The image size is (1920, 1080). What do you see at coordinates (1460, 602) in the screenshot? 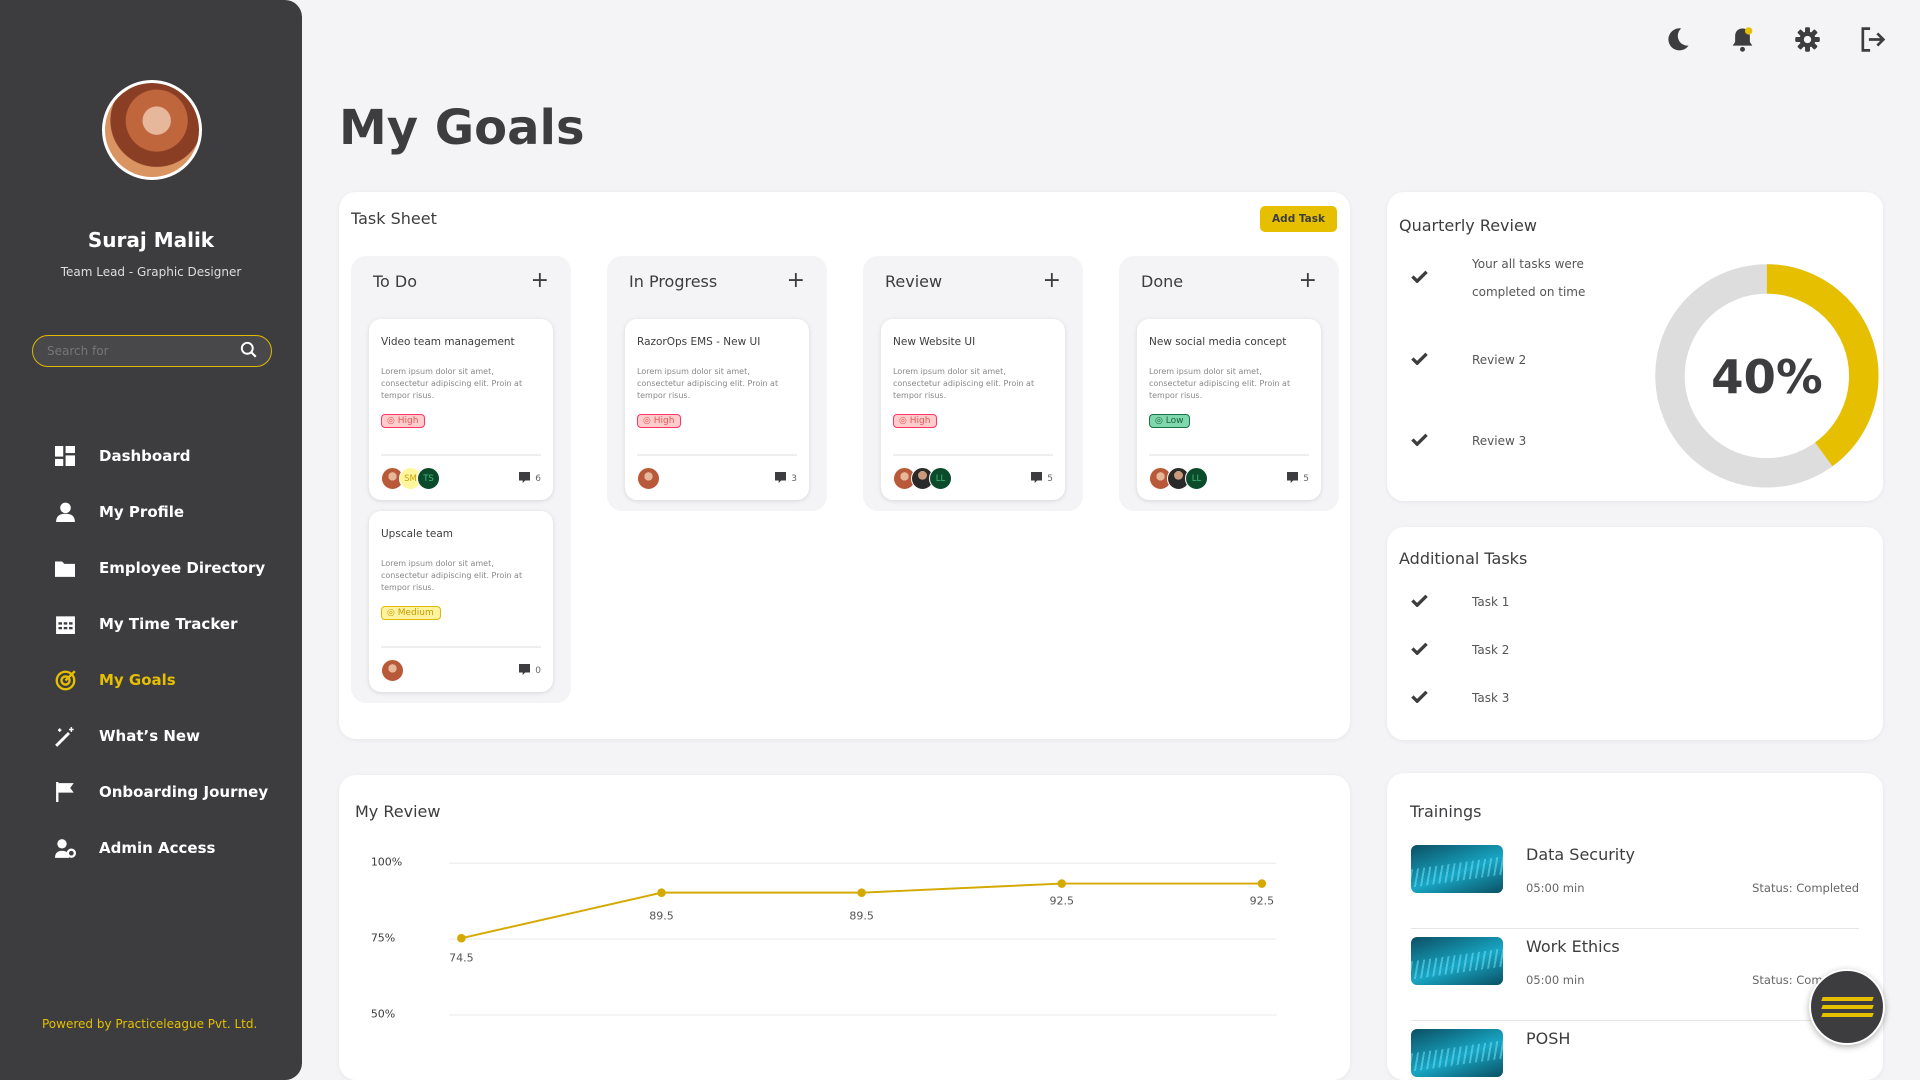
I see `additional-task-item: Task 1` at bounding box center [1460, 602].